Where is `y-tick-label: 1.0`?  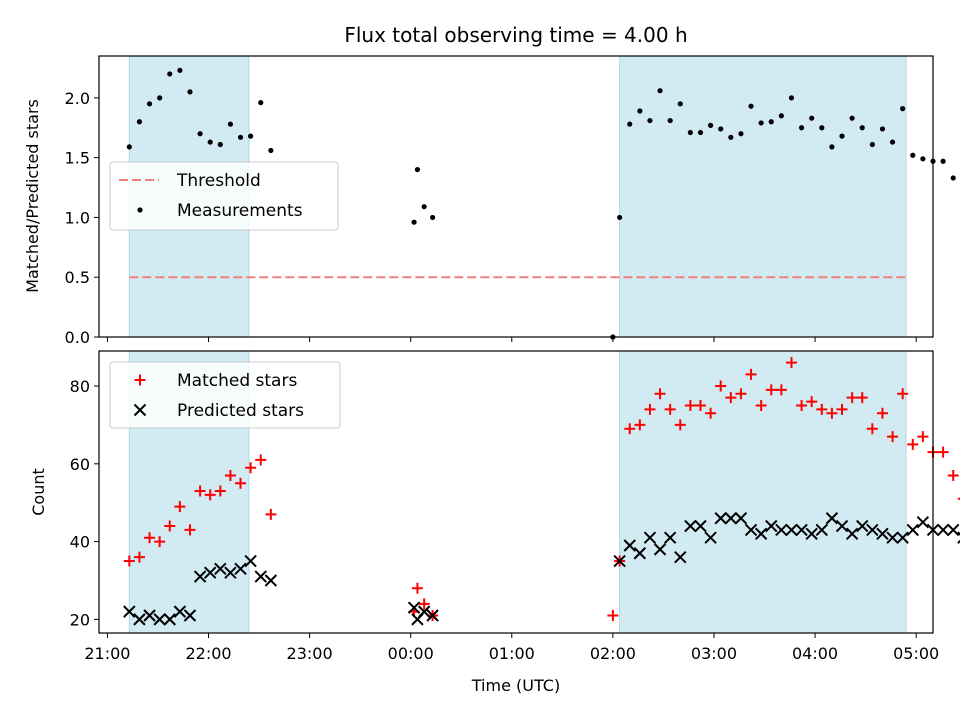
y-tick-label: 1.0 is located at coordinates (77, 217).